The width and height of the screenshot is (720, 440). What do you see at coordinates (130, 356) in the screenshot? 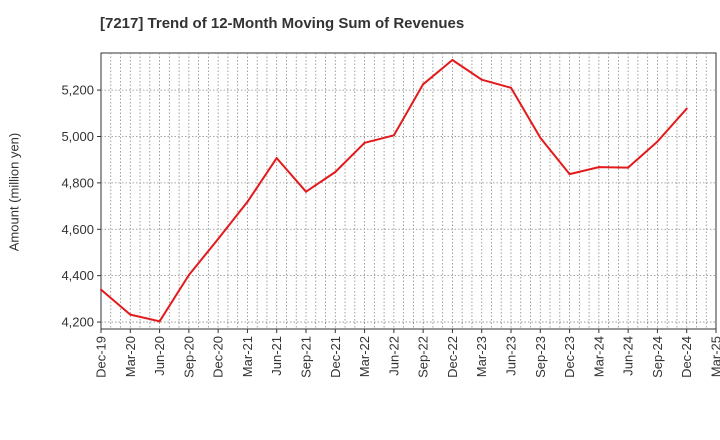
I see `x-tick-label: Mar-20` at bounding box center [130, 356].